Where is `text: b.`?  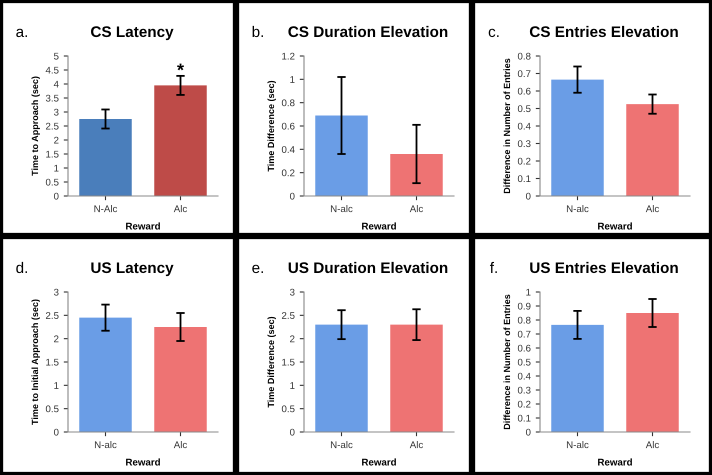 text: b. is located at coordinates (257, 32).